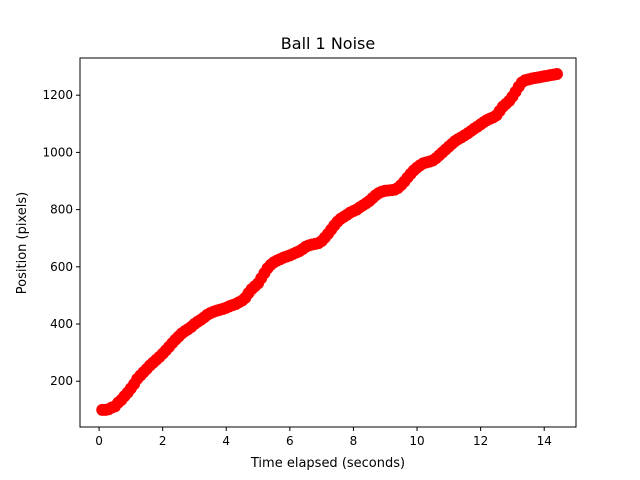 The height and width of the screenshot is (480, 640). Describe the element at coordinates (57, 95) in the screenshot. I see `y-tick-label: 1200` at that location.